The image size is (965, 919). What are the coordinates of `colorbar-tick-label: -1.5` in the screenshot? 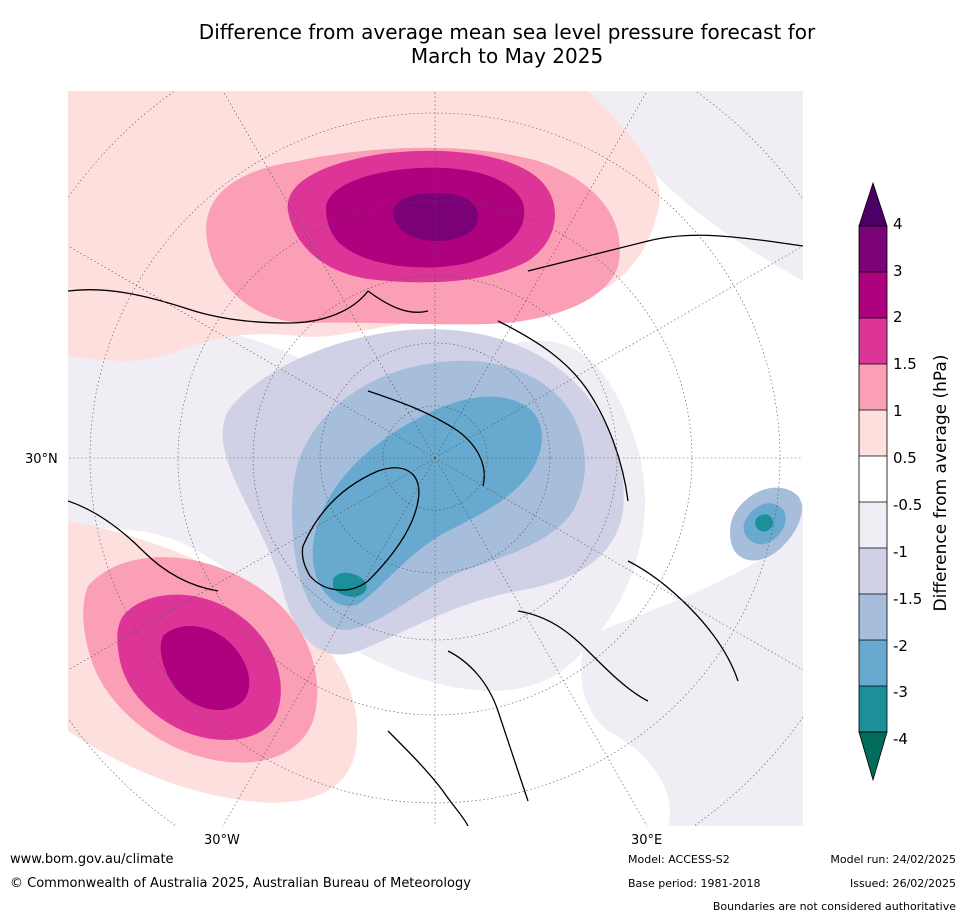 It's located at (908, 599).